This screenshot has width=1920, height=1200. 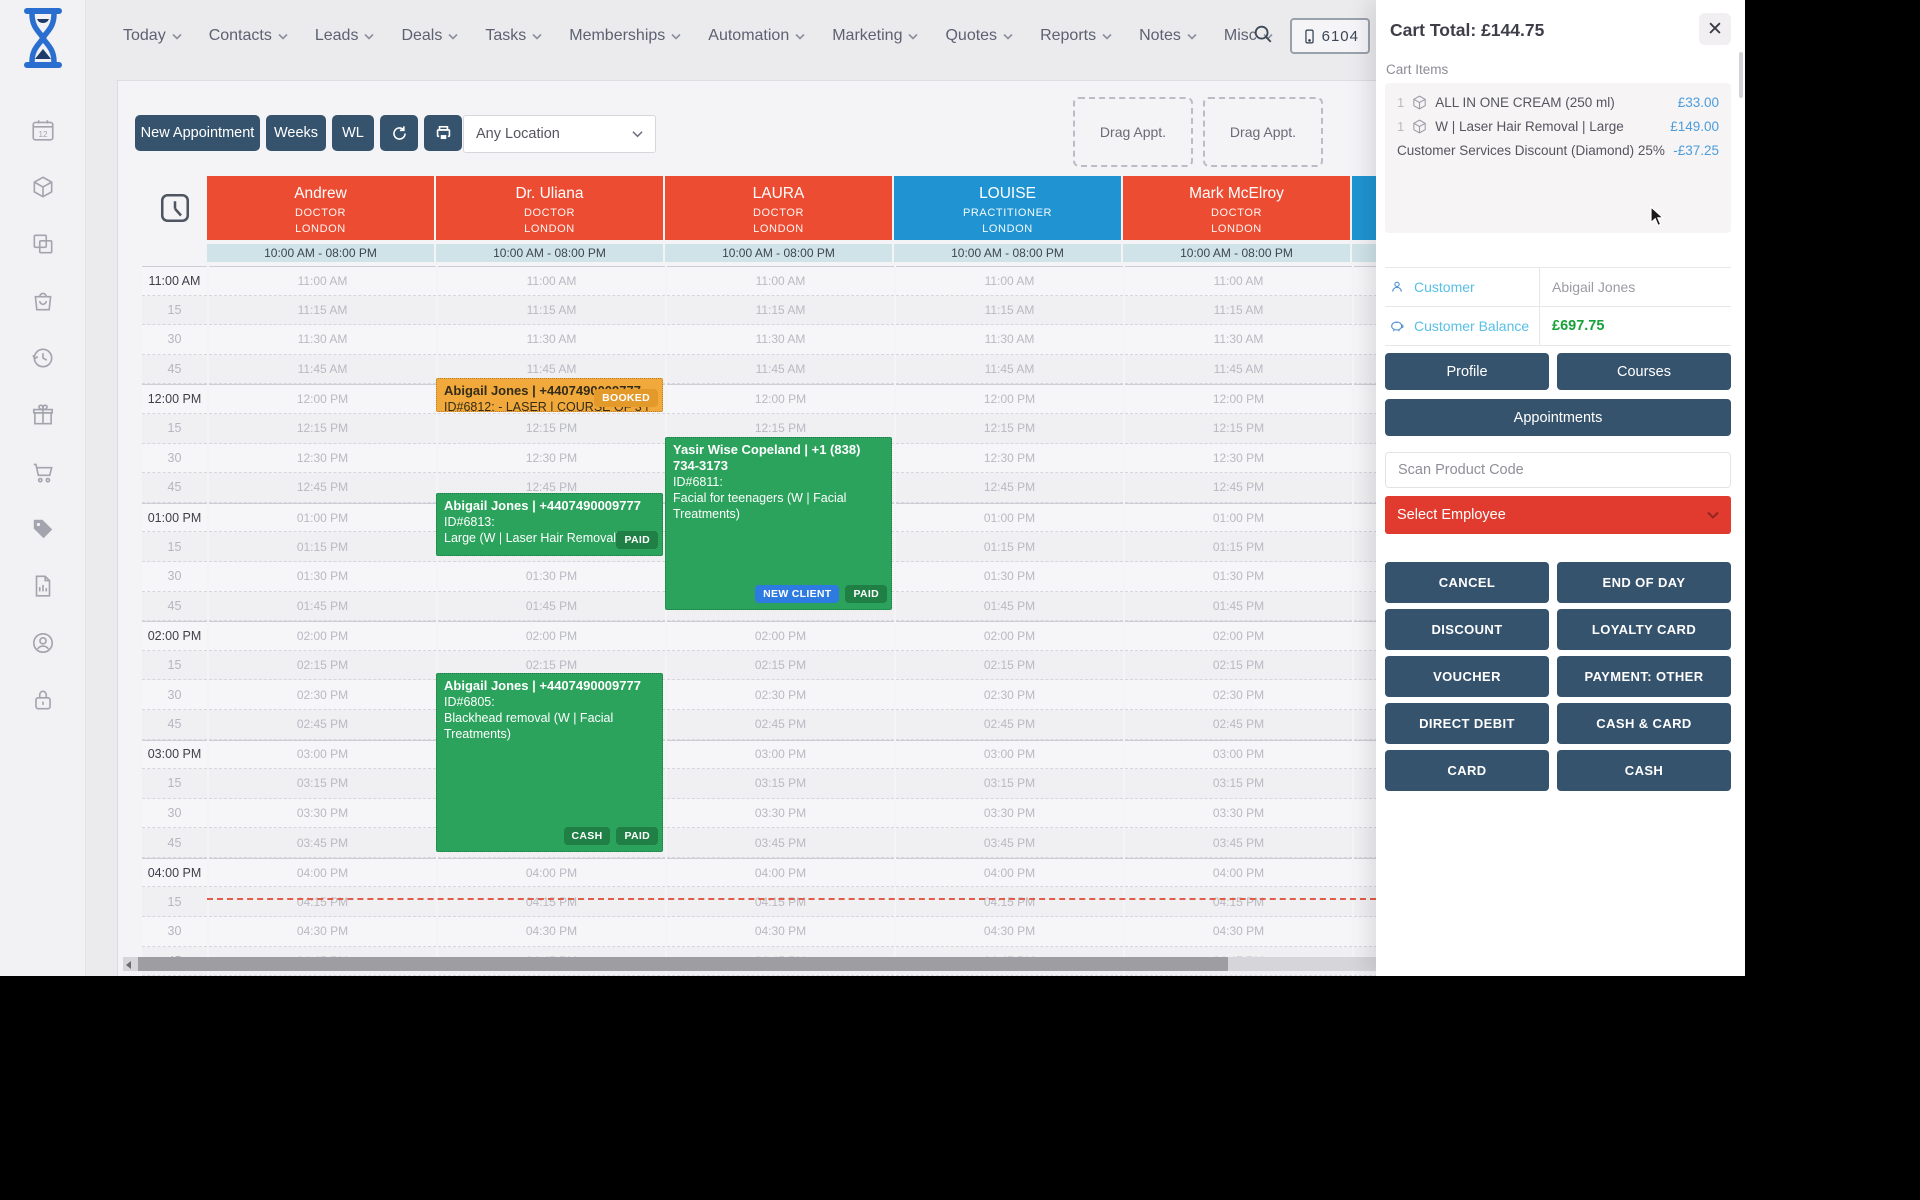 I want to click on print-button, so click(x=443, y=133).